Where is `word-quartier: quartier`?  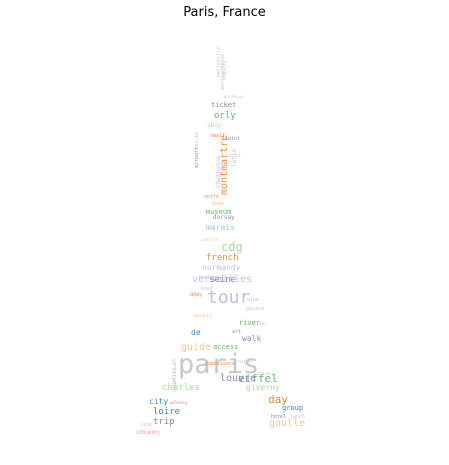
word-quartier: quartier is located at coordinates (175, 380).